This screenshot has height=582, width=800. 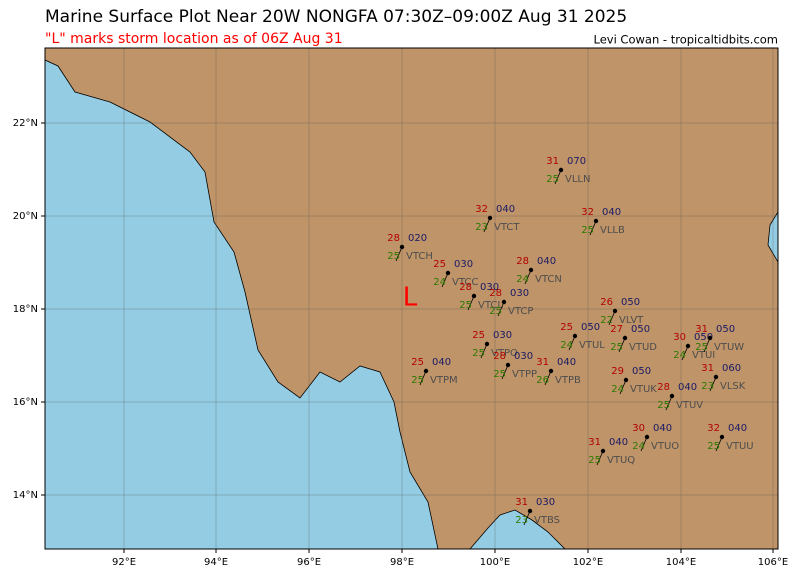 What do you see at coordinates (25, 309) in the screenshot?
I see `lat-label: 18°N` at bounding box center [25, 309].